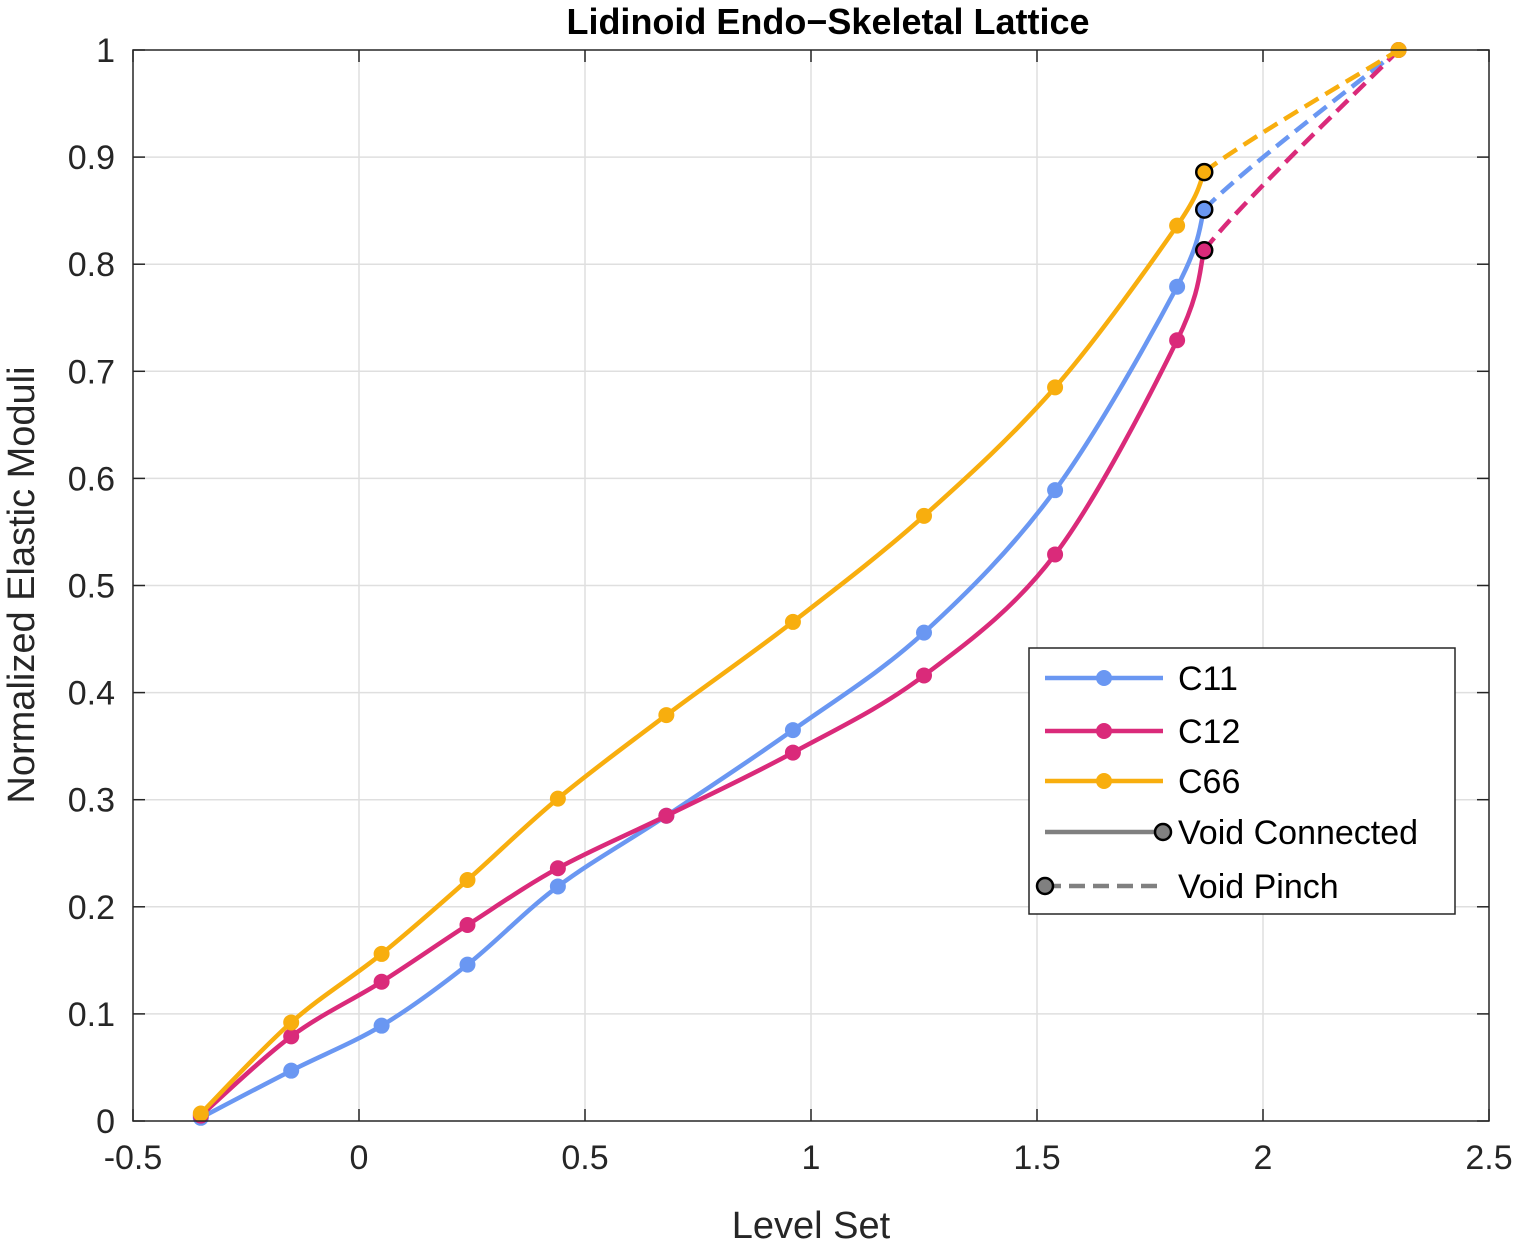  I want to click on series-c11-pinch-point, so click(1204, 209).